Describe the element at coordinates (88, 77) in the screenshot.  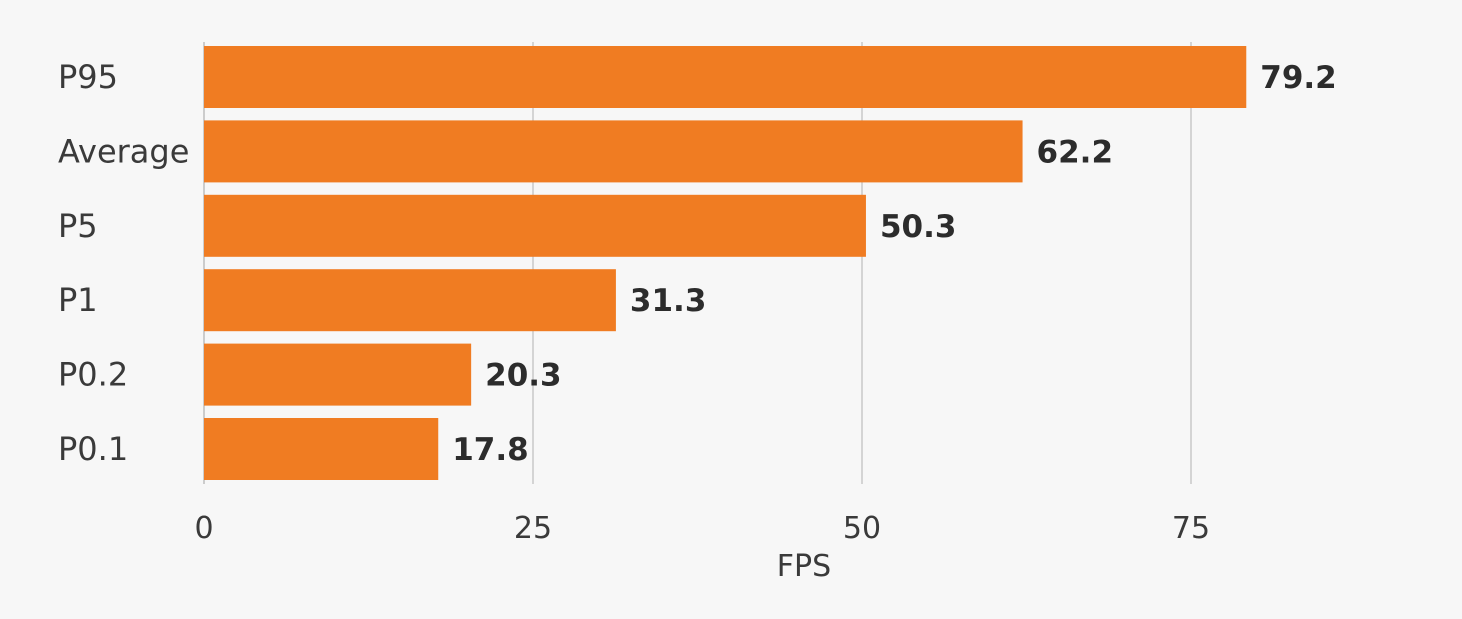
I see `category-label: P95` at that location.